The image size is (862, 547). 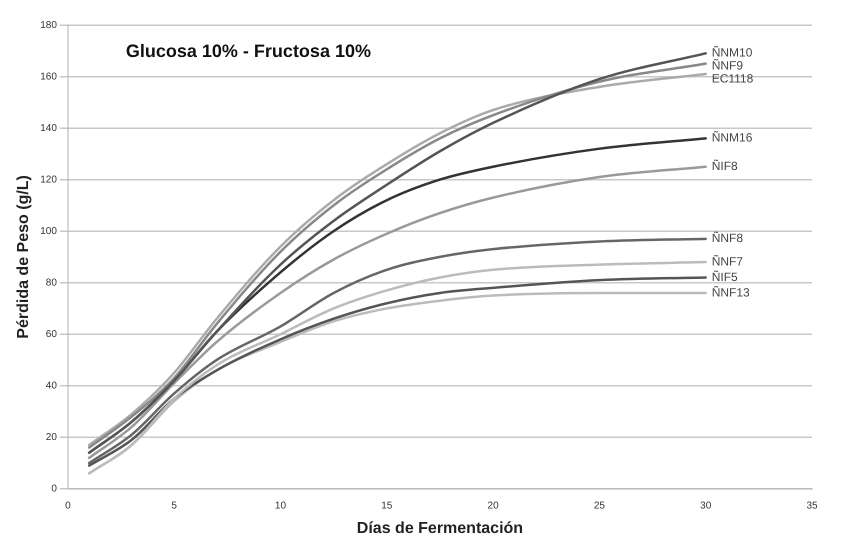 What do you see at coordinates (387, 506) in the screenshot?
I see `x-tick-label: 15` at bounding box center [387, 506].